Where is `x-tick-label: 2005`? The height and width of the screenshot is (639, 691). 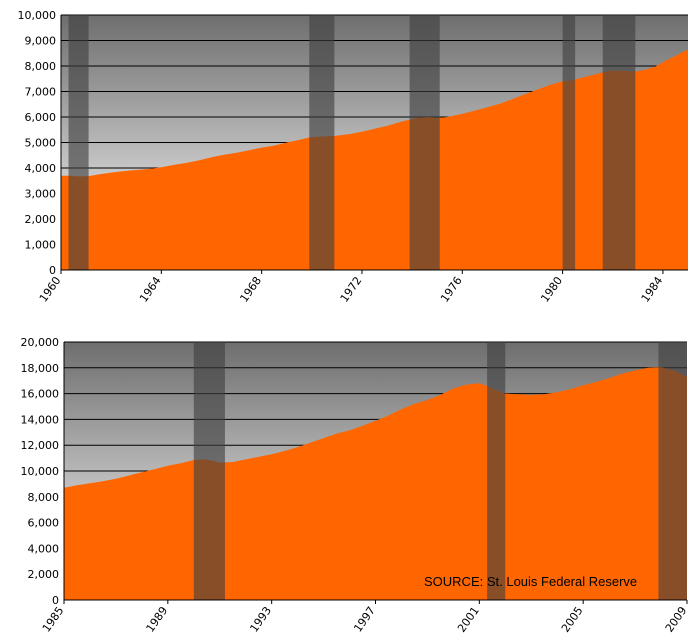 x-tick-label: 2005 is located at coordinates (572, 619).